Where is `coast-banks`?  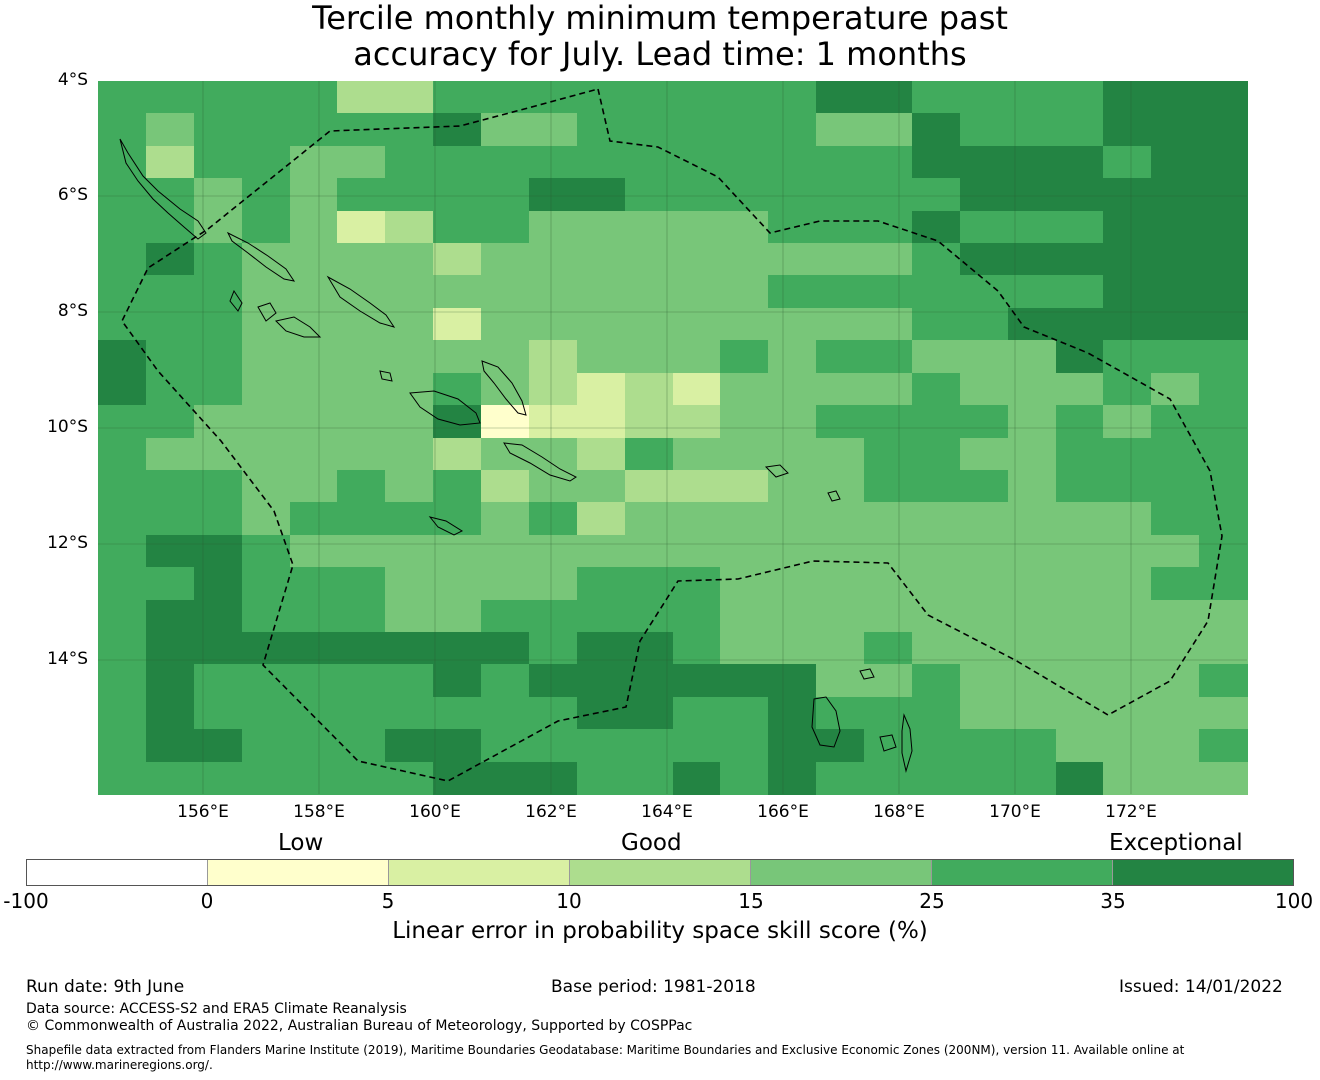
coast-banks is located at coordinates (867, 674).